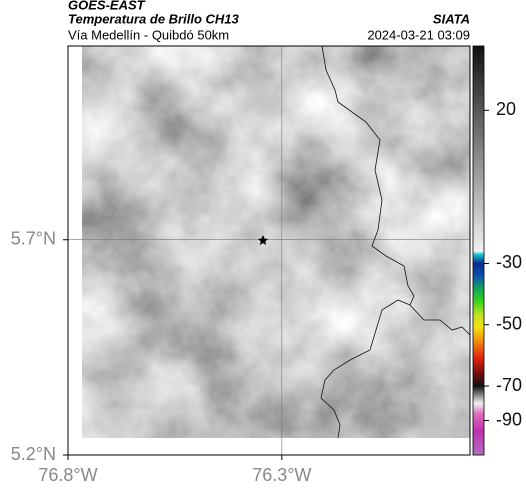 Image resolution: width=526 pixels, height=496 pixels. What do you see at coordinates (263, 240) in the screenshot?
I see `location-marker` at bounding box center [263, 240].